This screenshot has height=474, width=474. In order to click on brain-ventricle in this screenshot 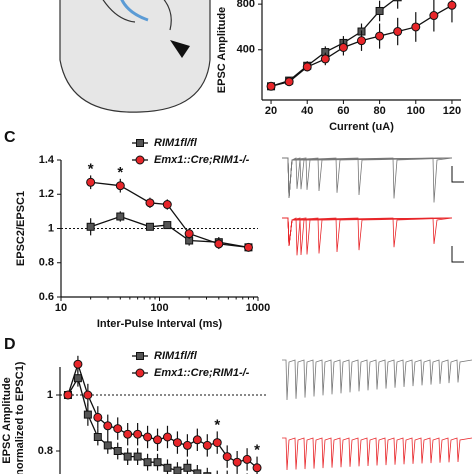, I will do `click(180, 49)`.